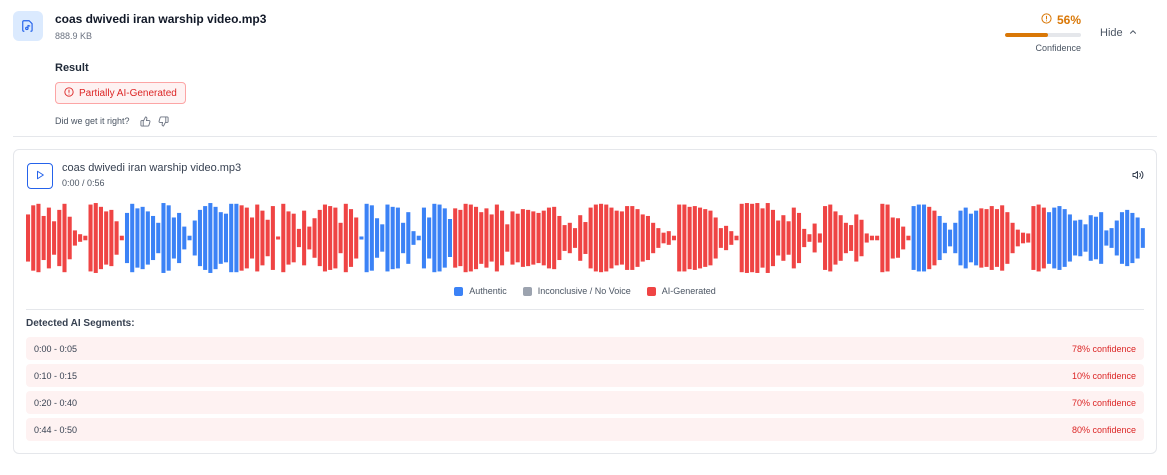  Describe the element at coordinates (1058, 48) in the screenshot. I see `confidence-label: Confidence` at that location.